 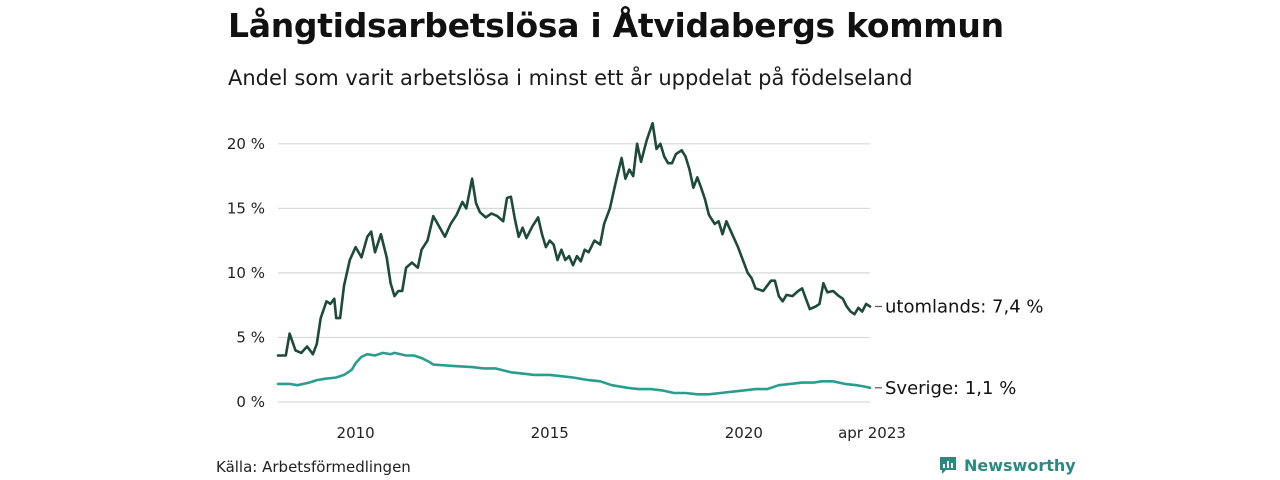 What do you see at coordinates (250, 337) in the screenshot?
I see `y-tick-label: 5 %` at bounding box center [250, 337].